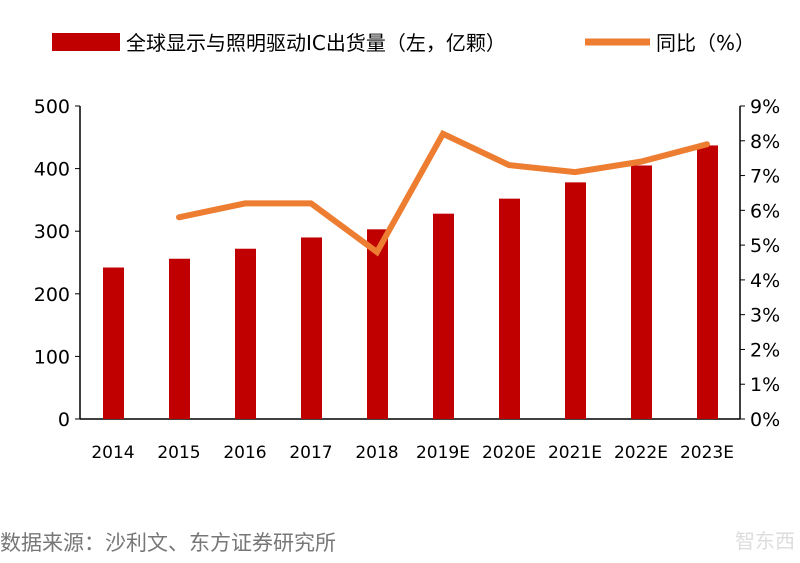 The height and width of the screenshot is (563, 800). What do you see at coordinates (443, 316) in the screenshot?
I see `bar-2019E` at bounding box center [443, 316].